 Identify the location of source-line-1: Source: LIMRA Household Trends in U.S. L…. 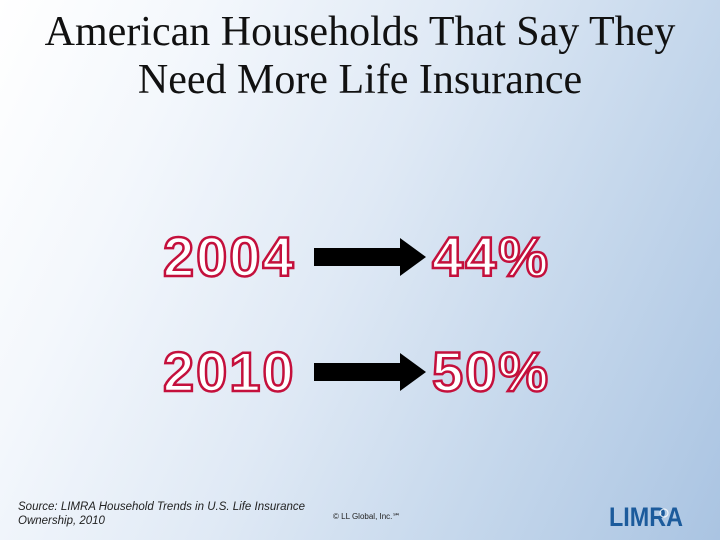
(162, 507).